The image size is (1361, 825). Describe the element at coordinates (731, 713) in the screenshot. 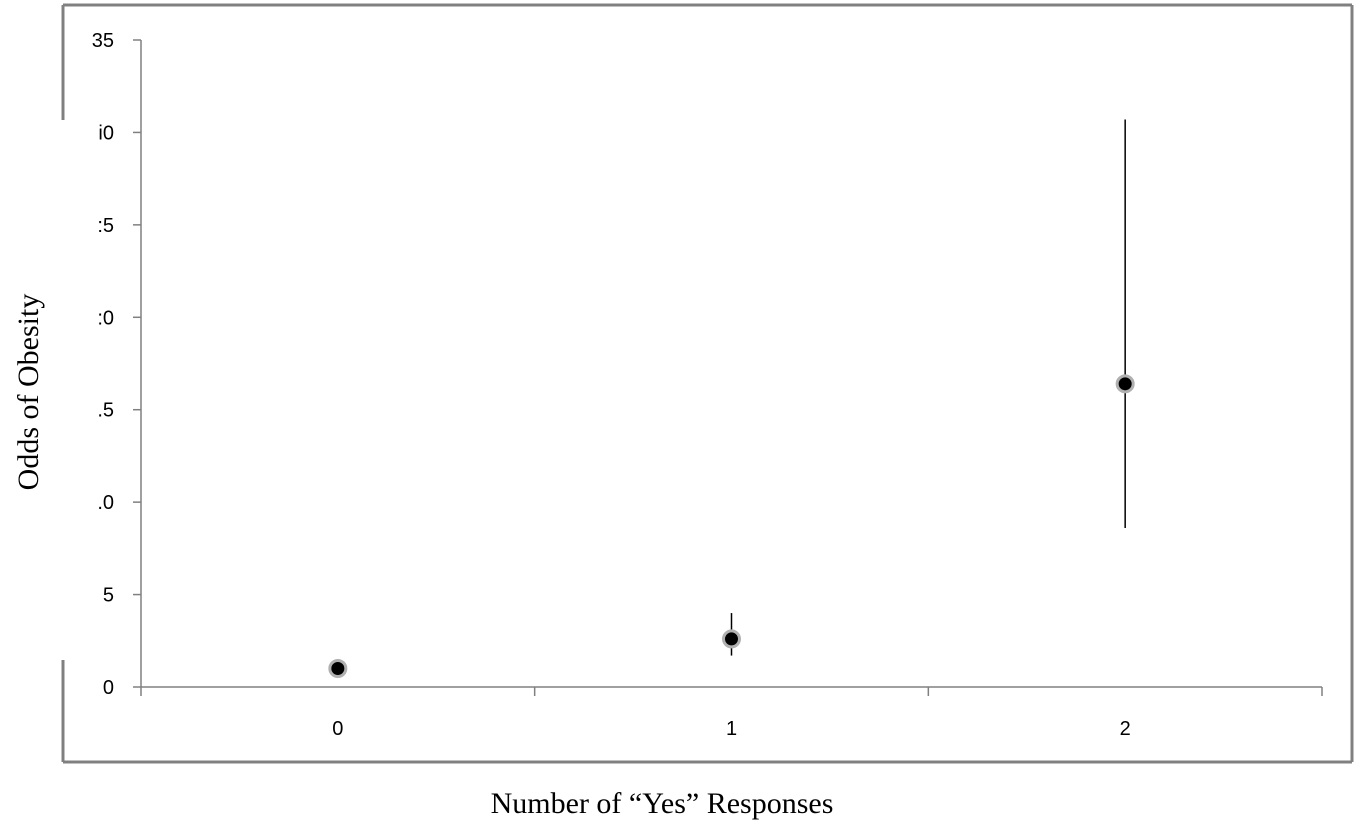

I see `x-axis-ticks: 0 1 2` at that location.